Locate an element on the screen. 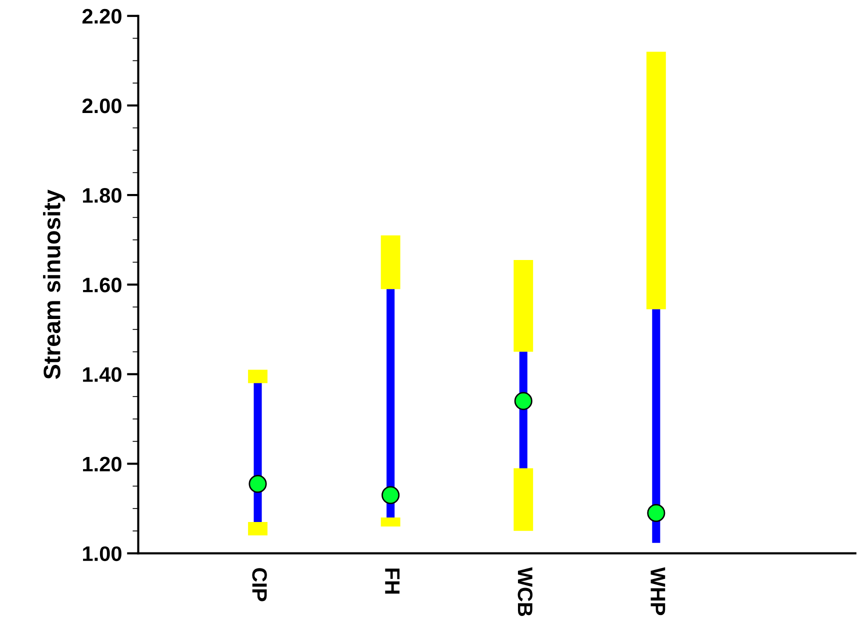  y-tick-label: 1.80 is located at coordinates (102, 195).